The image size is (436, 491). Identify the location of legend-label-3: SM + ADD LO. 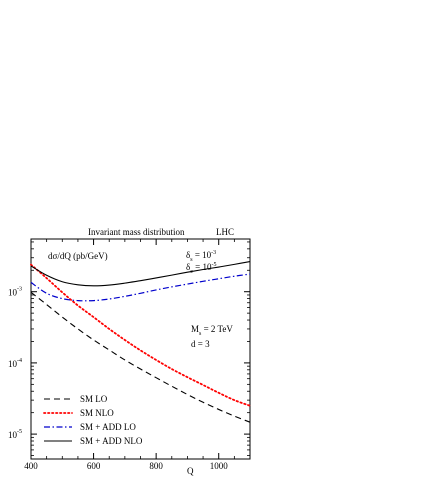
(108, 427).